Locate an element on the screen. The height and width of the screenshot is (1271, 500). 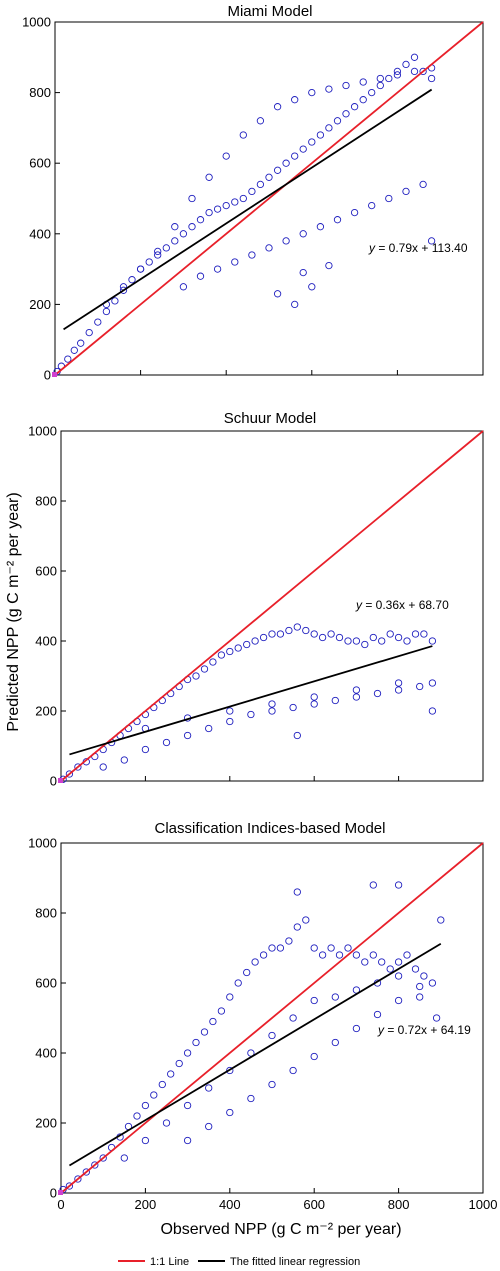
panel-title: Miami Model is located at coordinates (269, 11).